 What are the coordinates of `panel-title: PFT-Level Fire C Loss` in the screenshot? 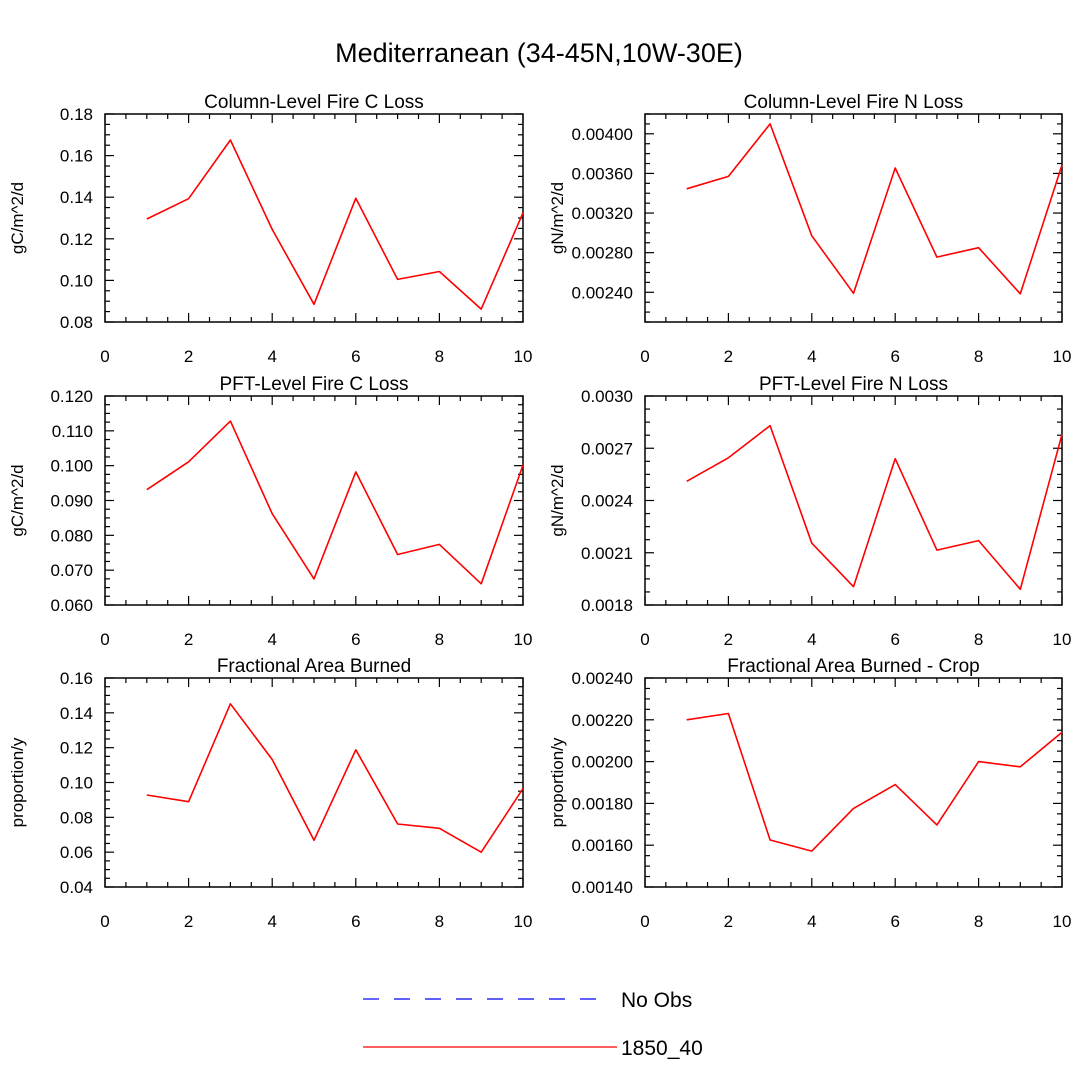 It's located at (314, 384).